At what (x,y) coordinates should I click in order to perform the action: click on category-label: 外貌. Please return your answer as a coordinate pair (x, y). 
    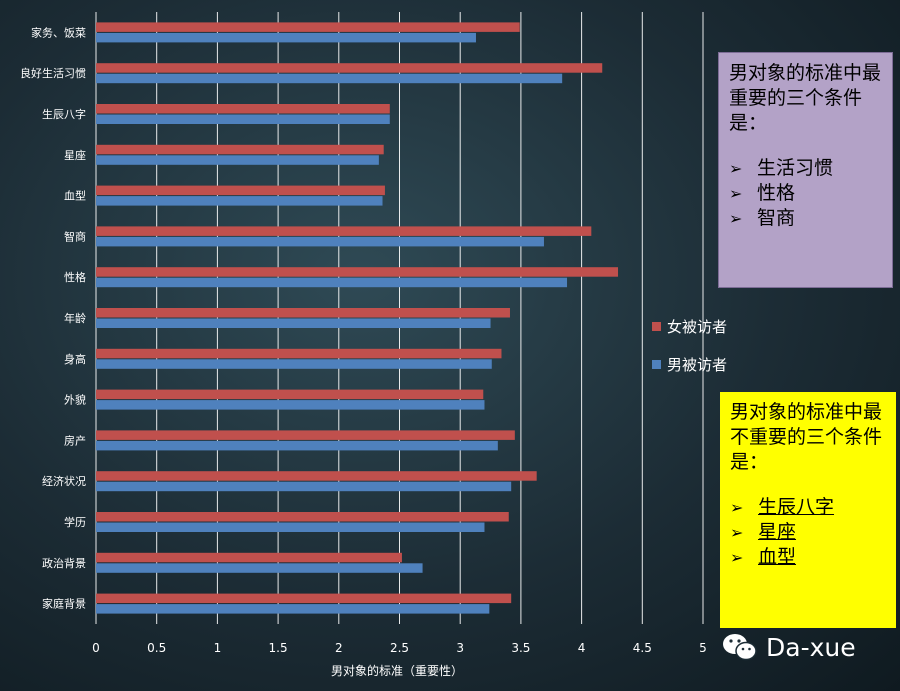
    Looking at the image, I should click on (75, 400).